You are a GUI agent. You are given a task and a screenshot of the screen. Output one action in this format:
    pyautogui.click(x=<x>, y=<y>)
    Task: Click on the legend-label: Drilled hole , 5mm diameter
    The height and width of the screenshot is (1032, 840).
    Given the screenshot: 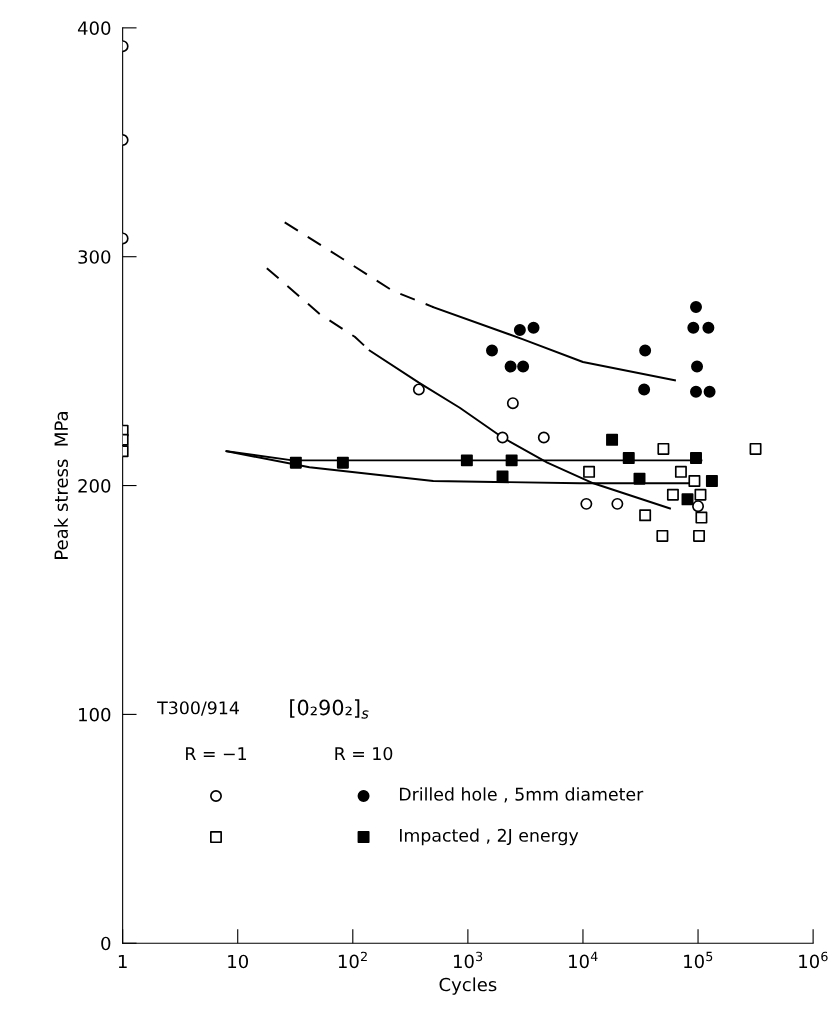 What is the action you would take?
    pyautogui.click(x=521, y=795)
    